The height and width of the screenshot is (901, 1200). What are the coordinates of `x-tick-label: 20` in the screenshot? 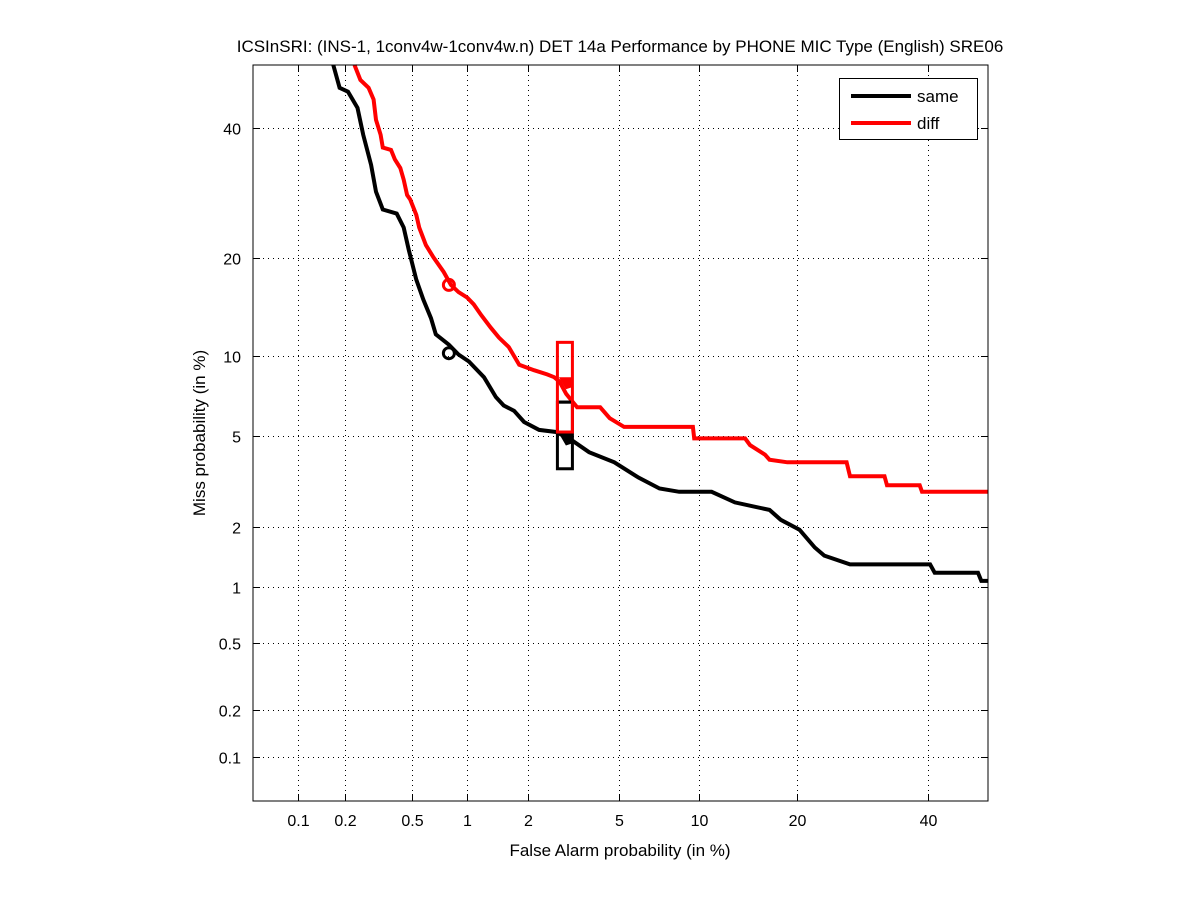 It's located at (798, 821).